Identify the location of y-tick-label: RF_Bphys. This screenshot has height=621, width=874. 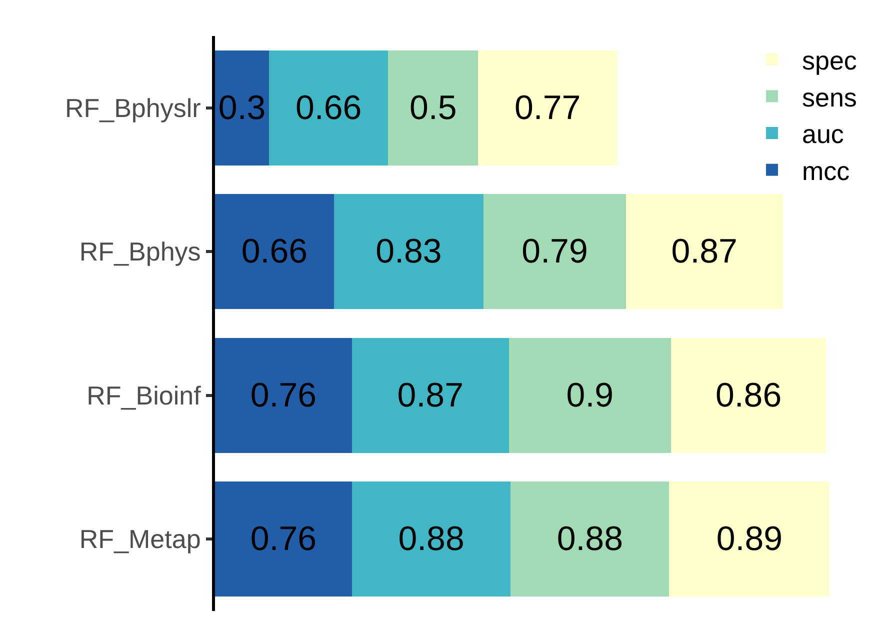
(140, 251).